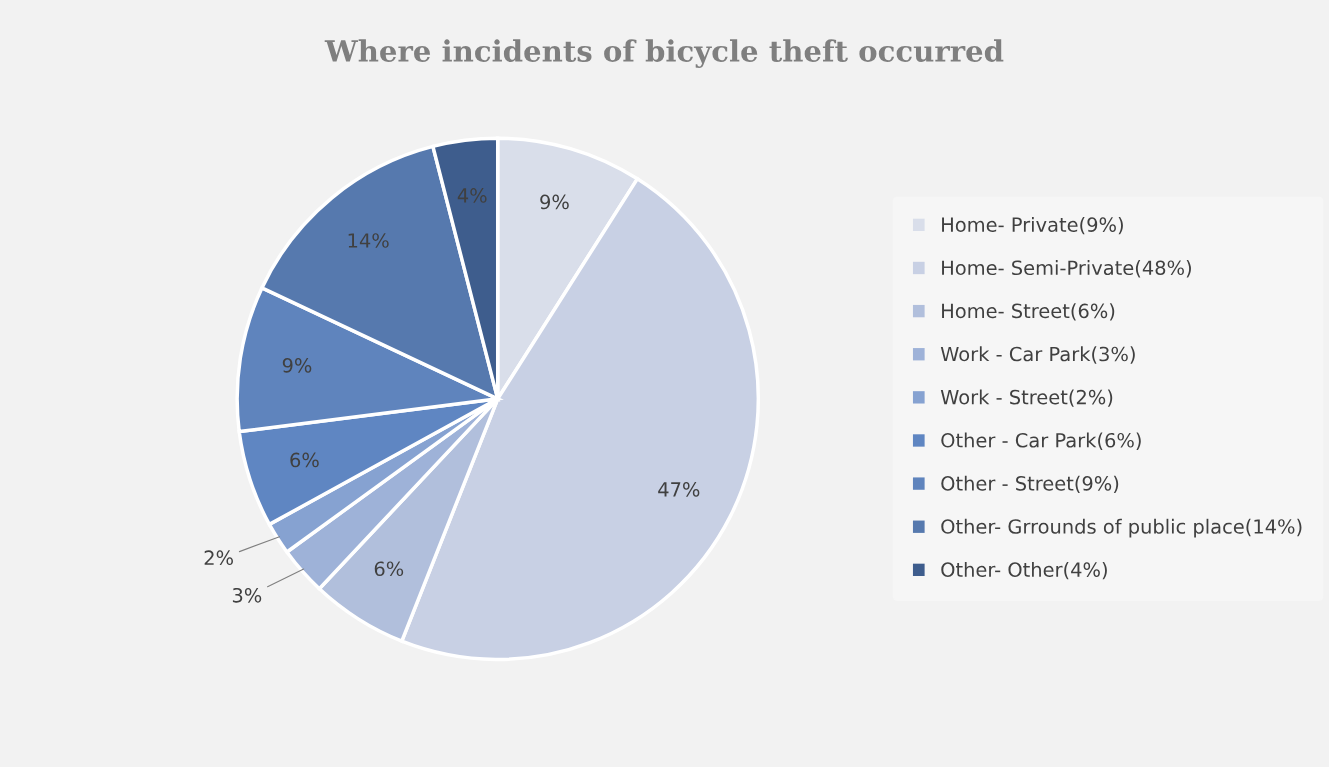 The image size is (1329, 767). I want to click on chart-title: Where incidents of bicycle theft occurred, so click(664, 54).